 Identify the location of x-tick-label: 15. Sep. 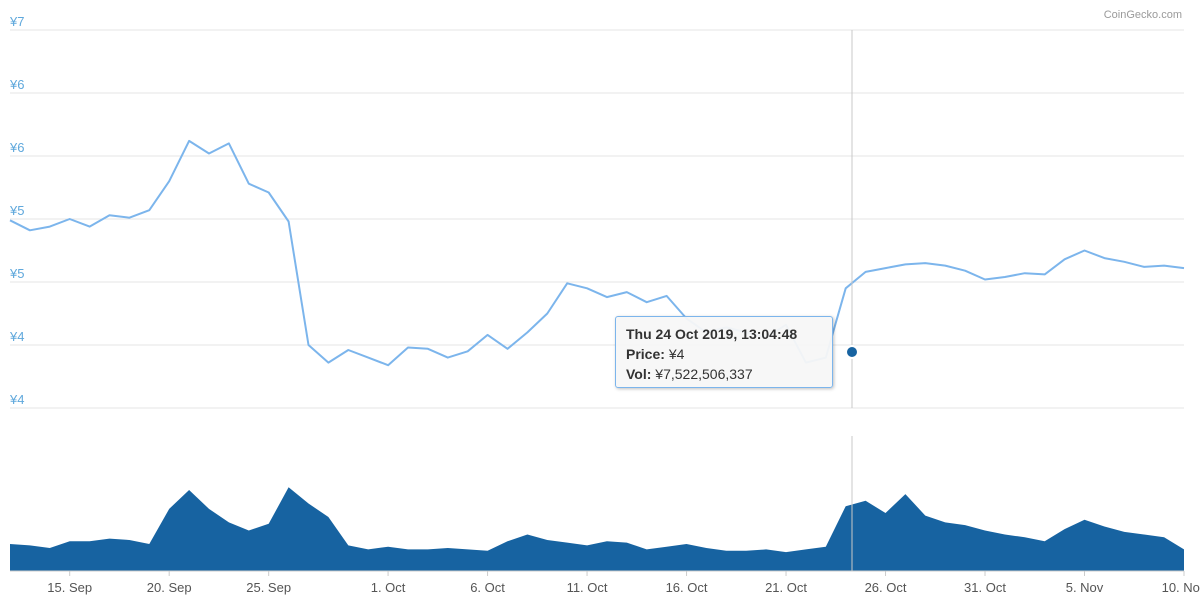
(69, 587).